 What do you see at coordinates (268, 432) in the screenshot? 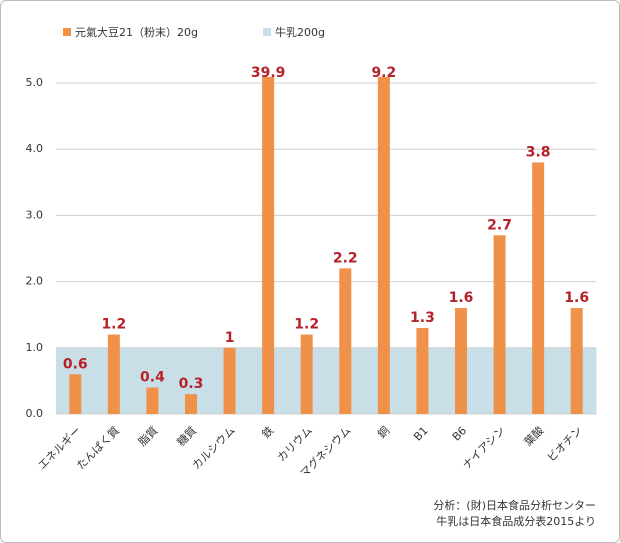
I see `x-tick-label: 鉄` at bounding box center [268, 432].